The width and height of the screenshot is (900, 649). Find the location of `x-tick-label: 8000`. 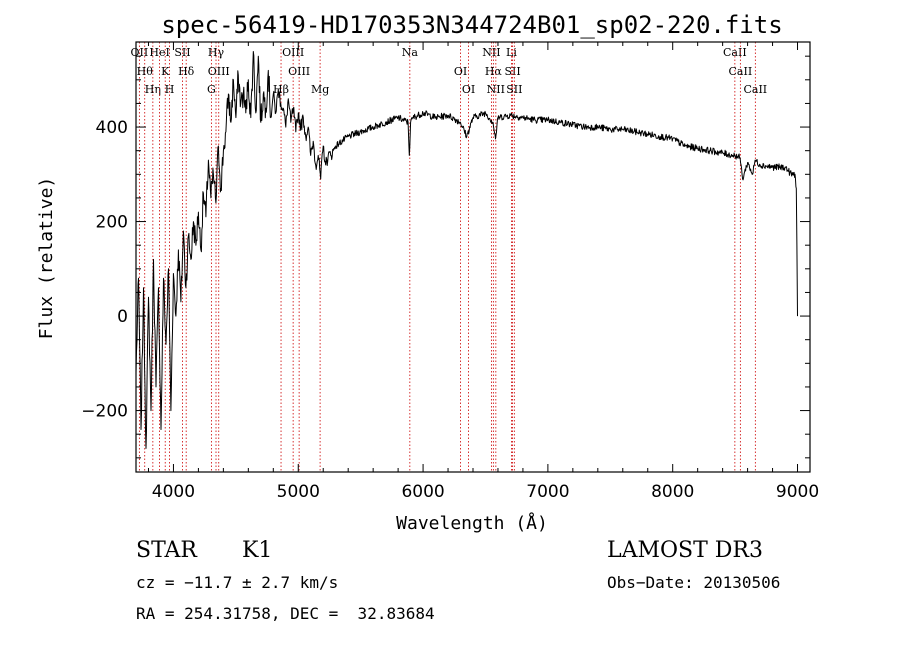

x-tick-label: 8000 is located at coordinates (672, 492).